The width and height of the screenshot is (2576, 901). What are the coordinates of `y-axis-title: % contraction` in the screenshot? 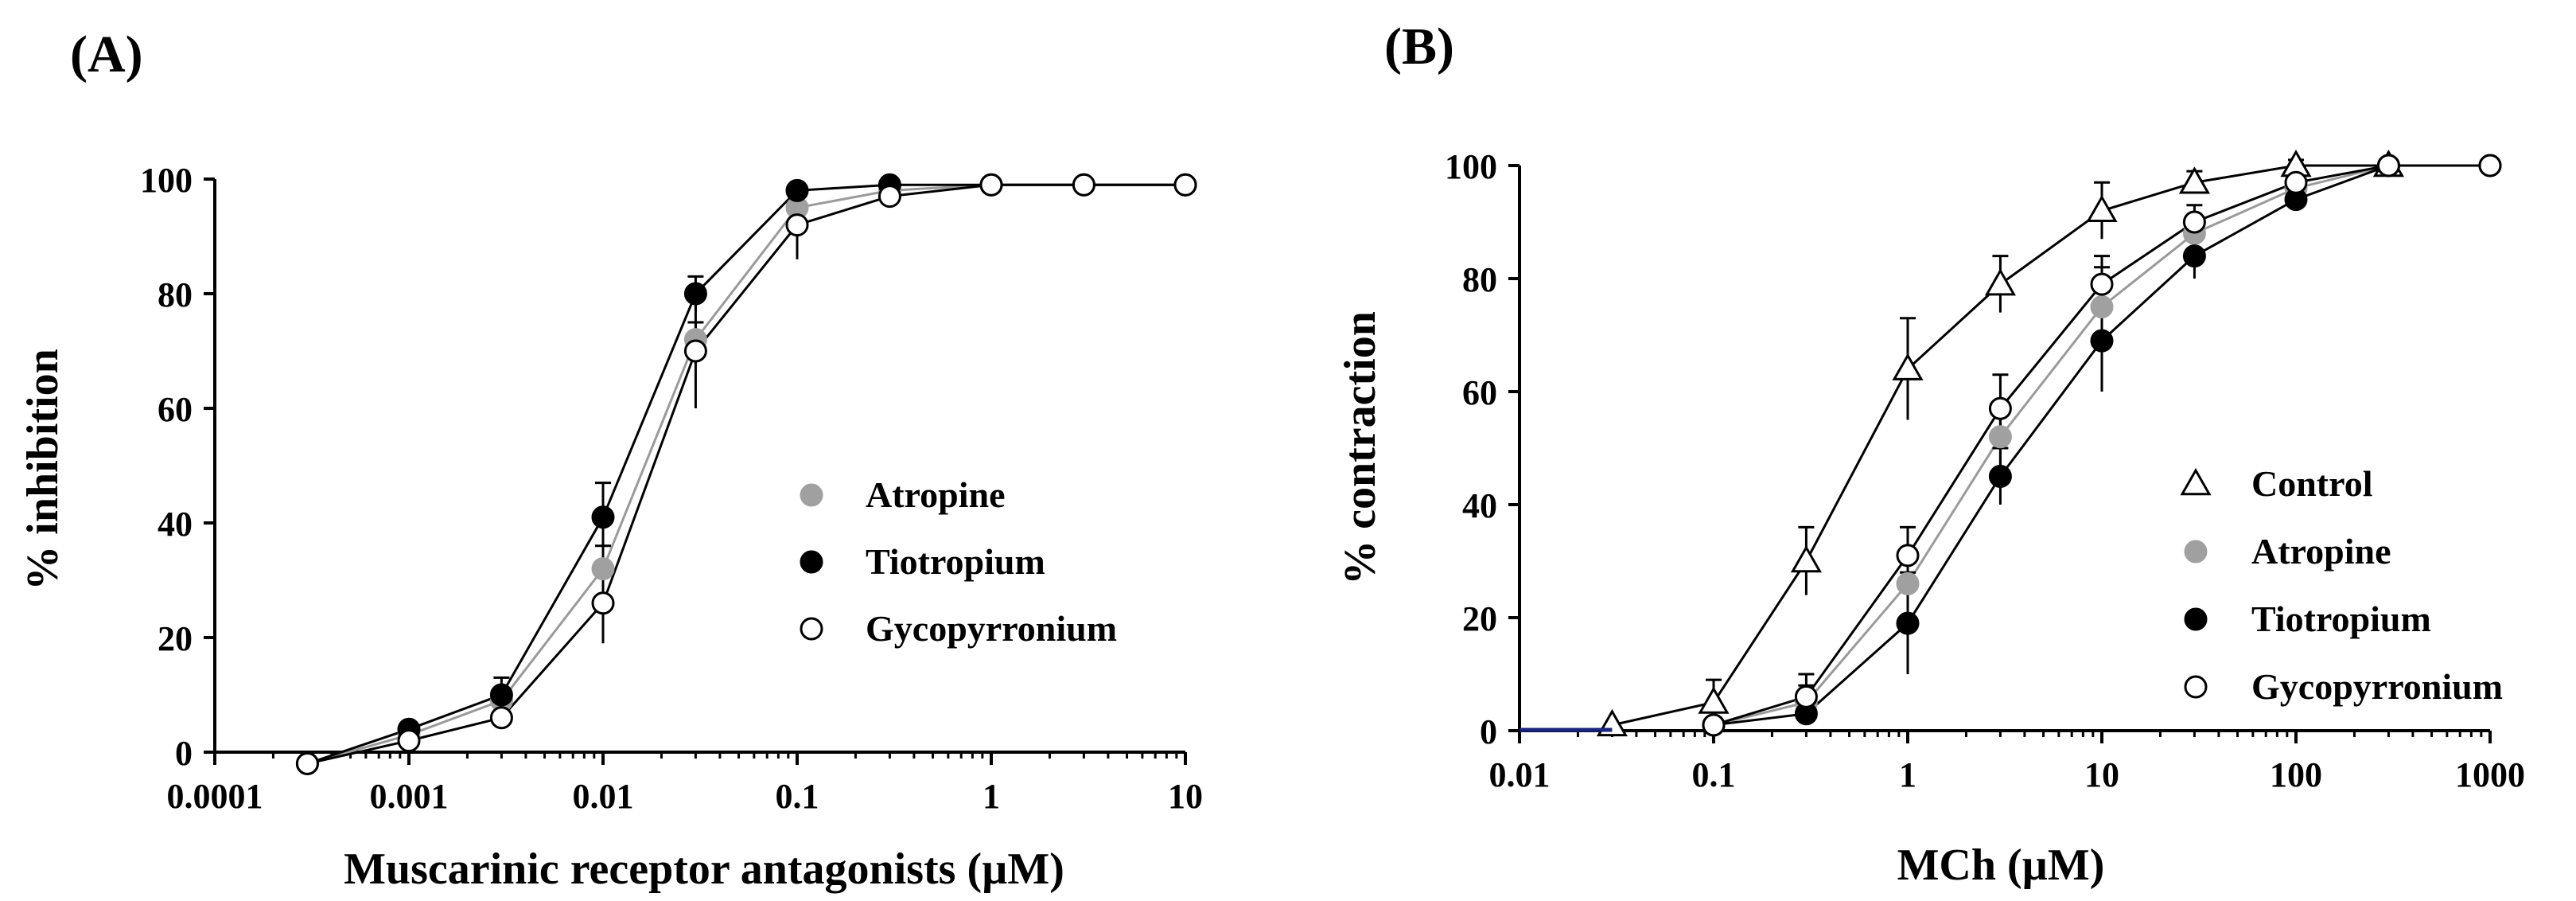 It's located at (1361, 448).